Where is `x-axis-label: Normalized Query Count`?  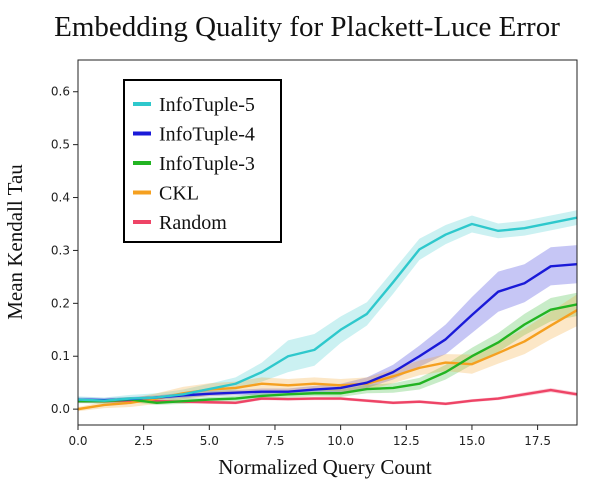 x-axis-label: Normalized Query Count is located at coordinates (325, 467).